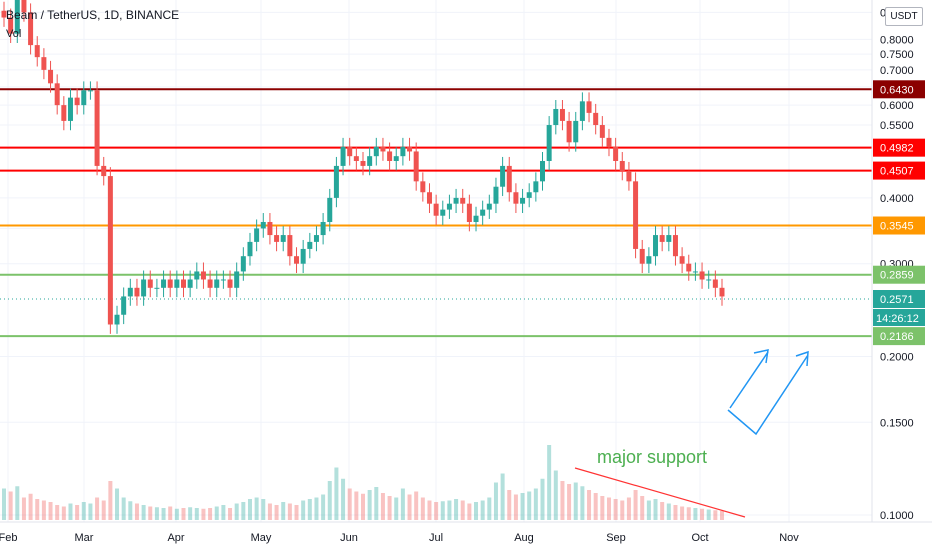  I want to click on volume-downtrend-line, so click(660, 492).